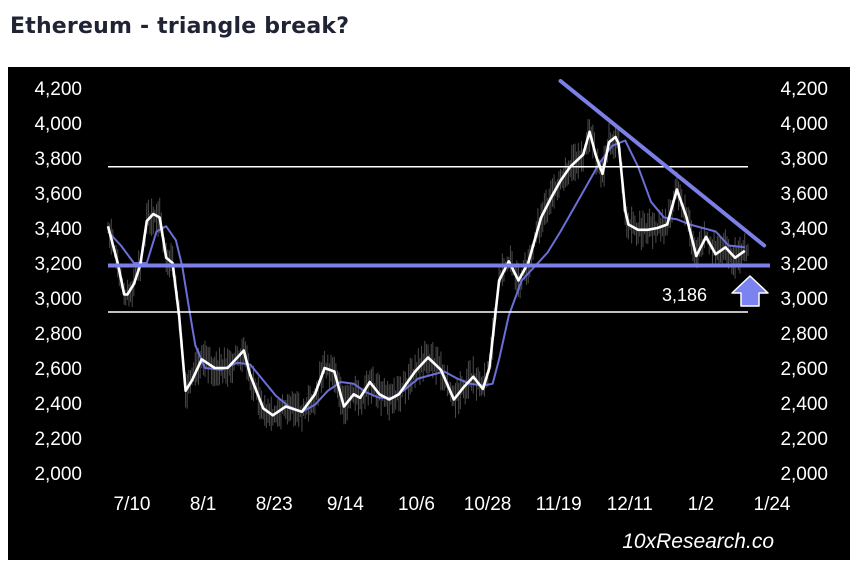 This screenshot has width=864, height=576. What do you see at coordinates (58, 159) in the screenshot?
I see `y-tick-left: 3,800` at bounding box center [58, 159].